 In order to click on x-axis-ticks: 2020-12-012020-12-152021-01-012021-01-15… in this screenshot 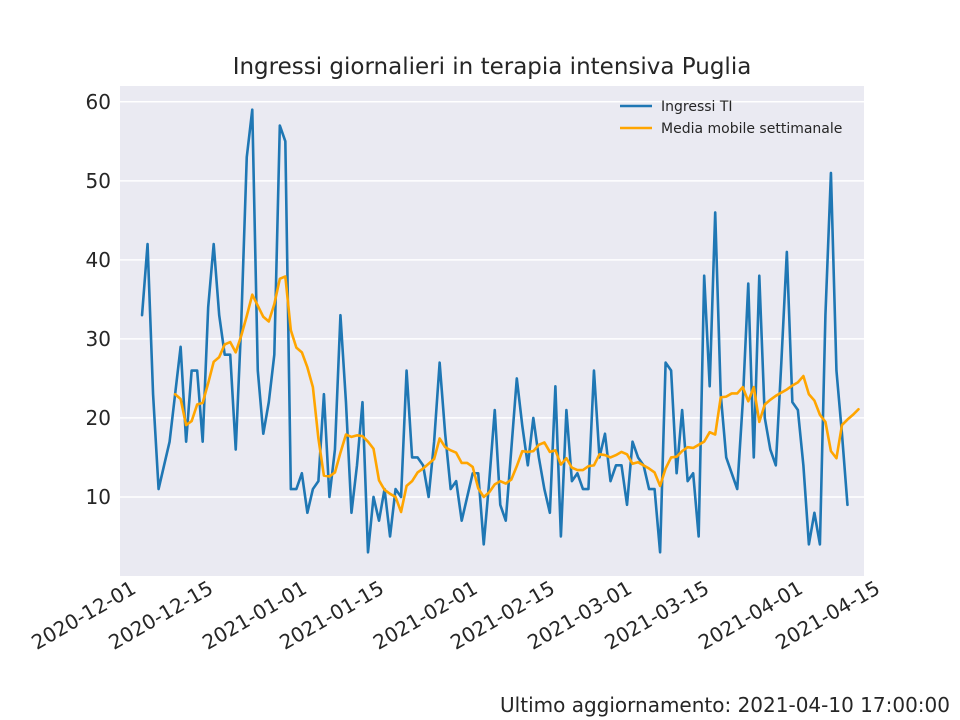, I will do `click(455, 615)`.